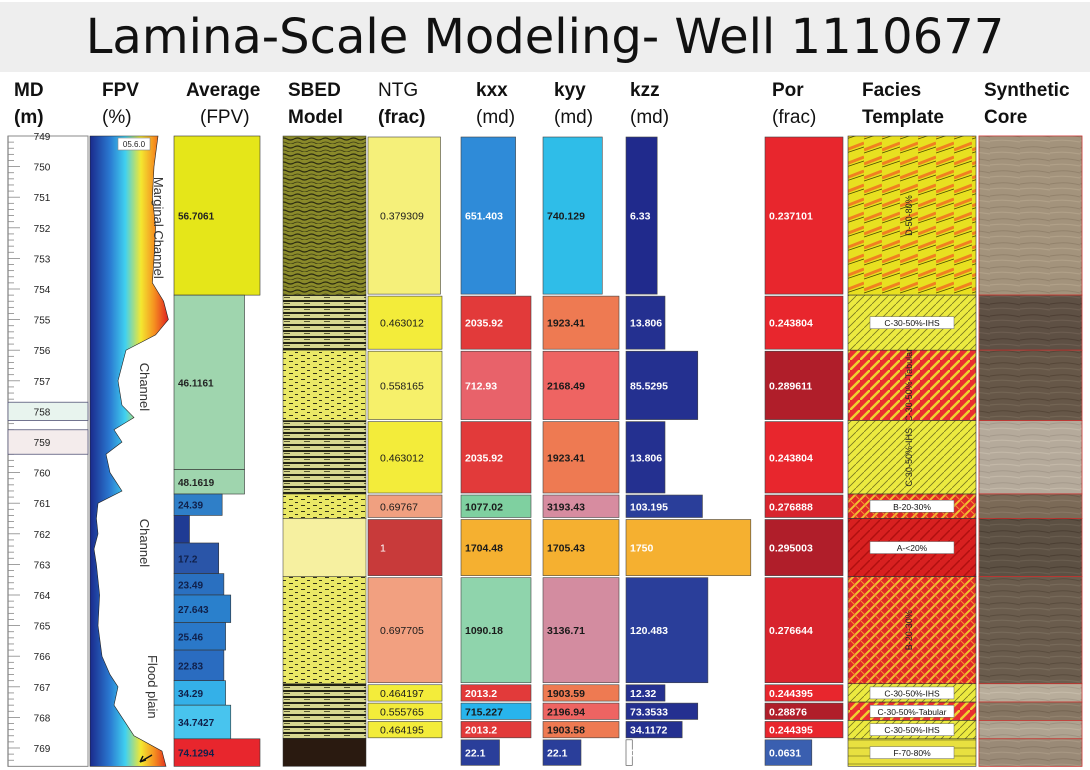  What do you see at coordinates (402, 694) in the screenshot?
I see `ntg-value-label: 0.464197` at bounding box center [402, 694].